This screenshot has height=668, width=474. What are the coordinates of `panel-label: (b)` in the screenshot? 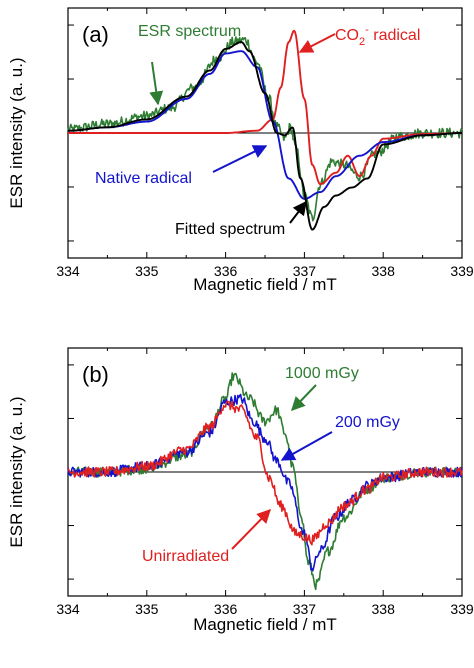 It's located at (95, 374).